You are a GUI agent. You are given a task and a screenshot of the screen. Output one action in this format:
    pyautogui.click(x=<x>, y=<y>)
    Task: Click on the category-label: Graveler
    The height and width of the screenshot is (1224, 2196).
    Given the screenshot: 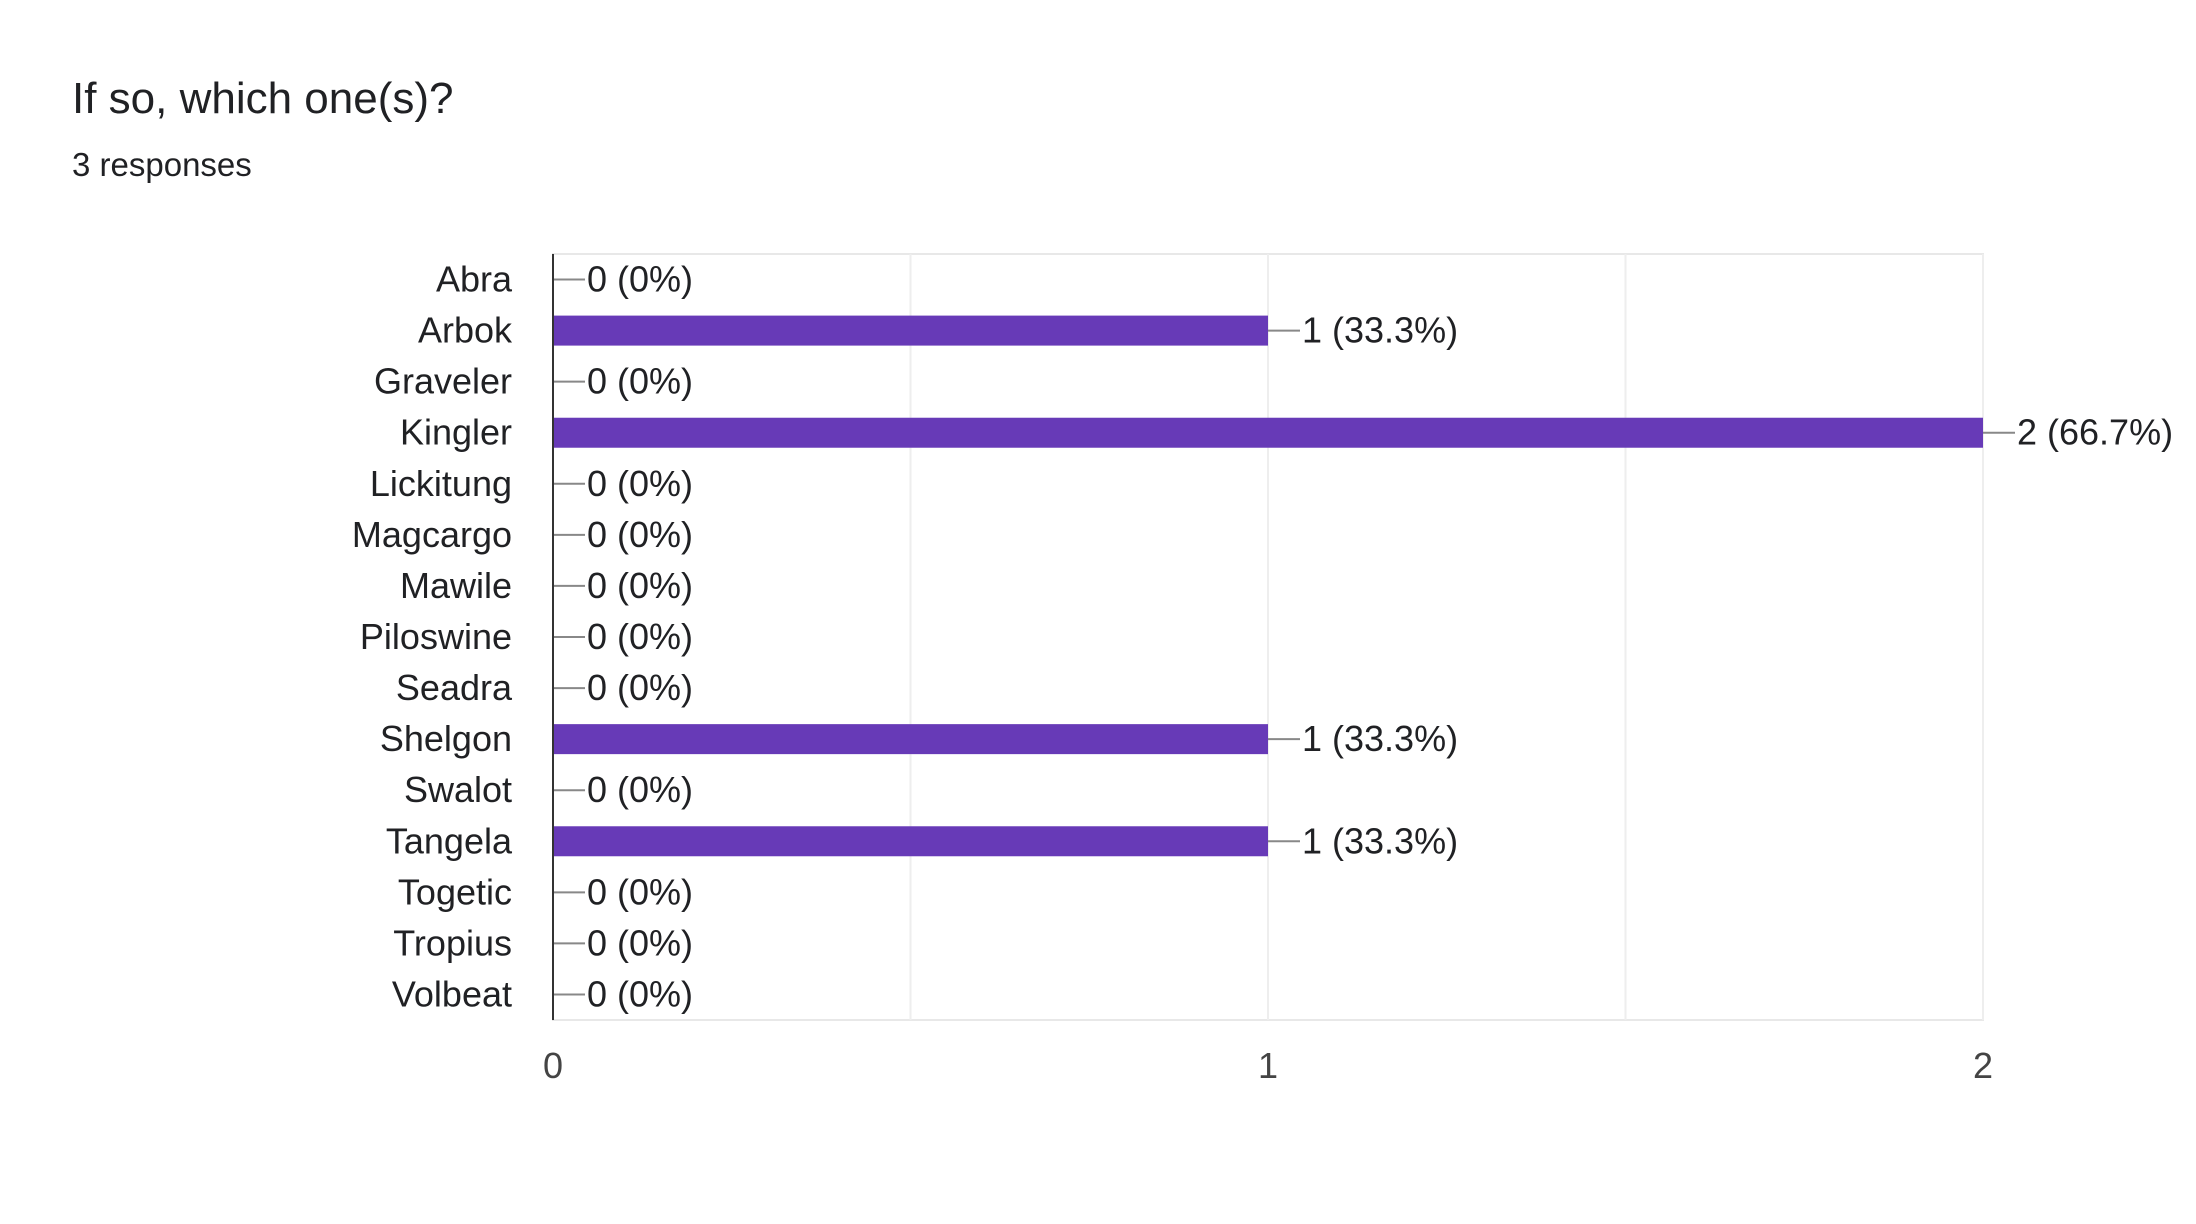 What is the action you would take?
    pyautogui.click(x=443, y=381)
    